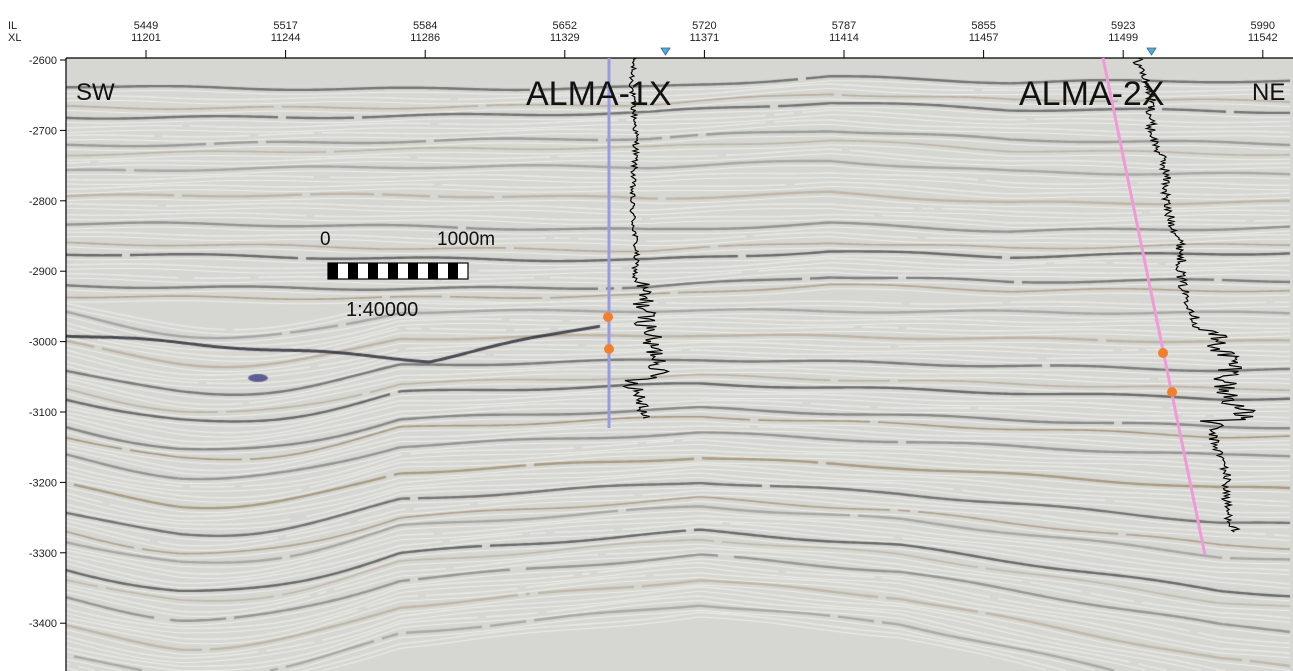  I want to click on xl-tick-label: 11542, so click(1263, 38).